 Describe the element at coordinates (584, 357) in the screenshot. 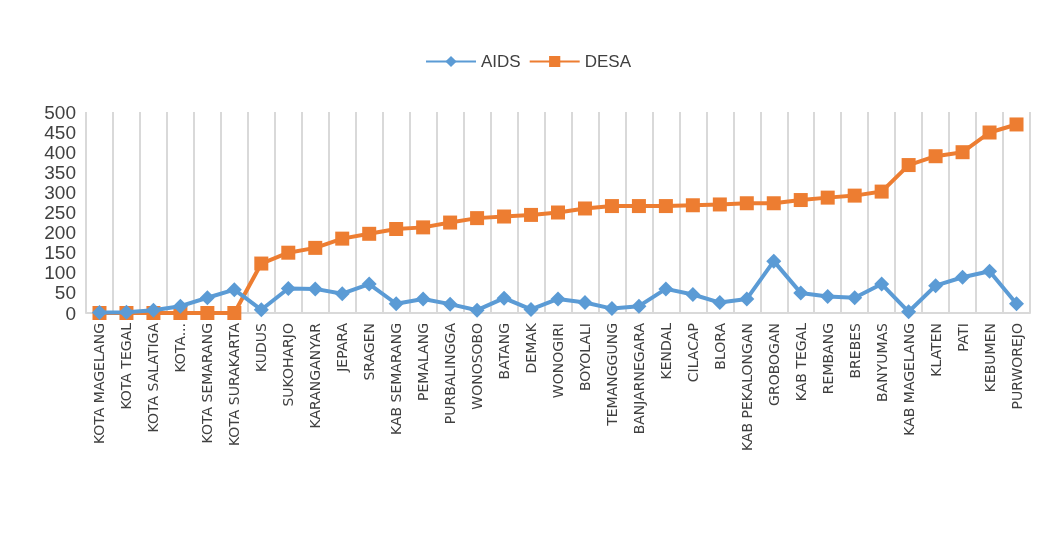

I see `x-tick-label: BOYOLALI` at that location.